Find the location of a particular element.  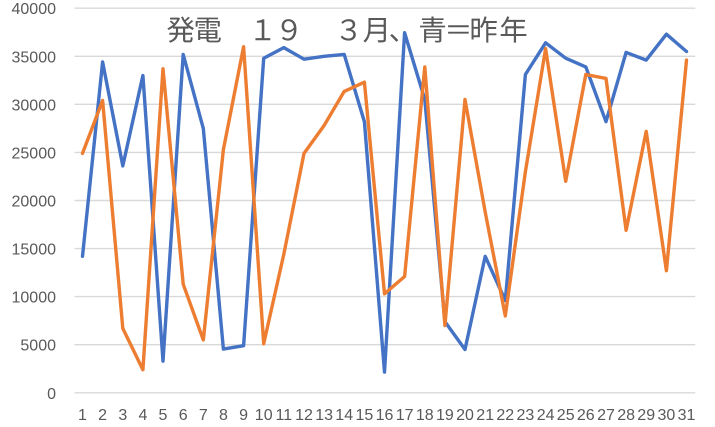

svg-text: 25 is located at coordinates (566, 415).